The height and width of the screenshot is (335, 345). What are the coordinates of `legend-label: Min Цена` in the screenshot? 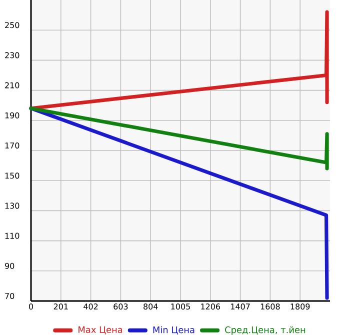 It's located at (173, 330).